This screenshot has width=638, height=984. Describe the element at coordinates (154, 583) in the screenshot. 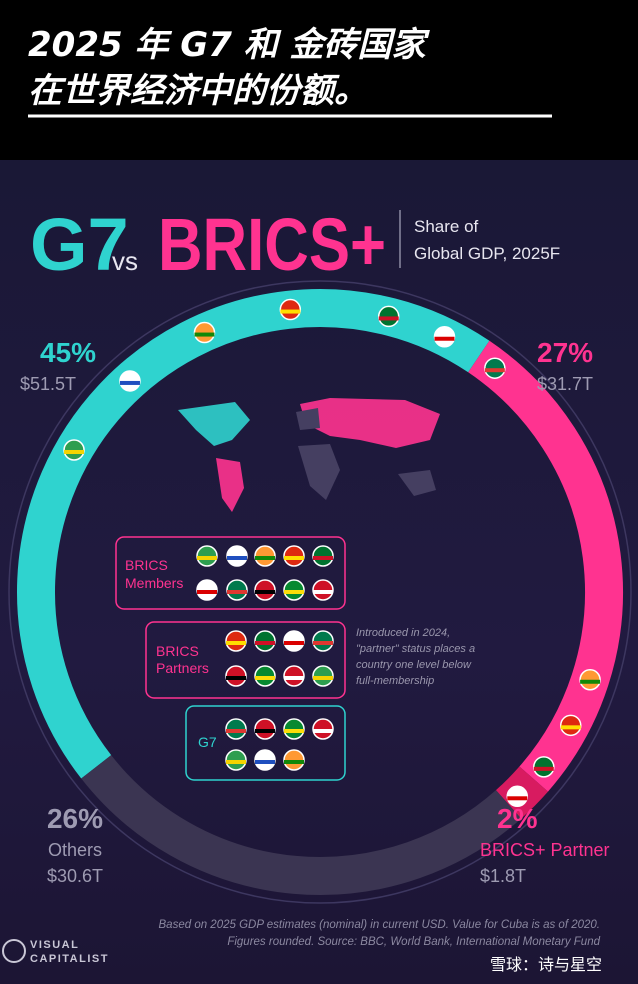

I see `box-label: Members` at that location.